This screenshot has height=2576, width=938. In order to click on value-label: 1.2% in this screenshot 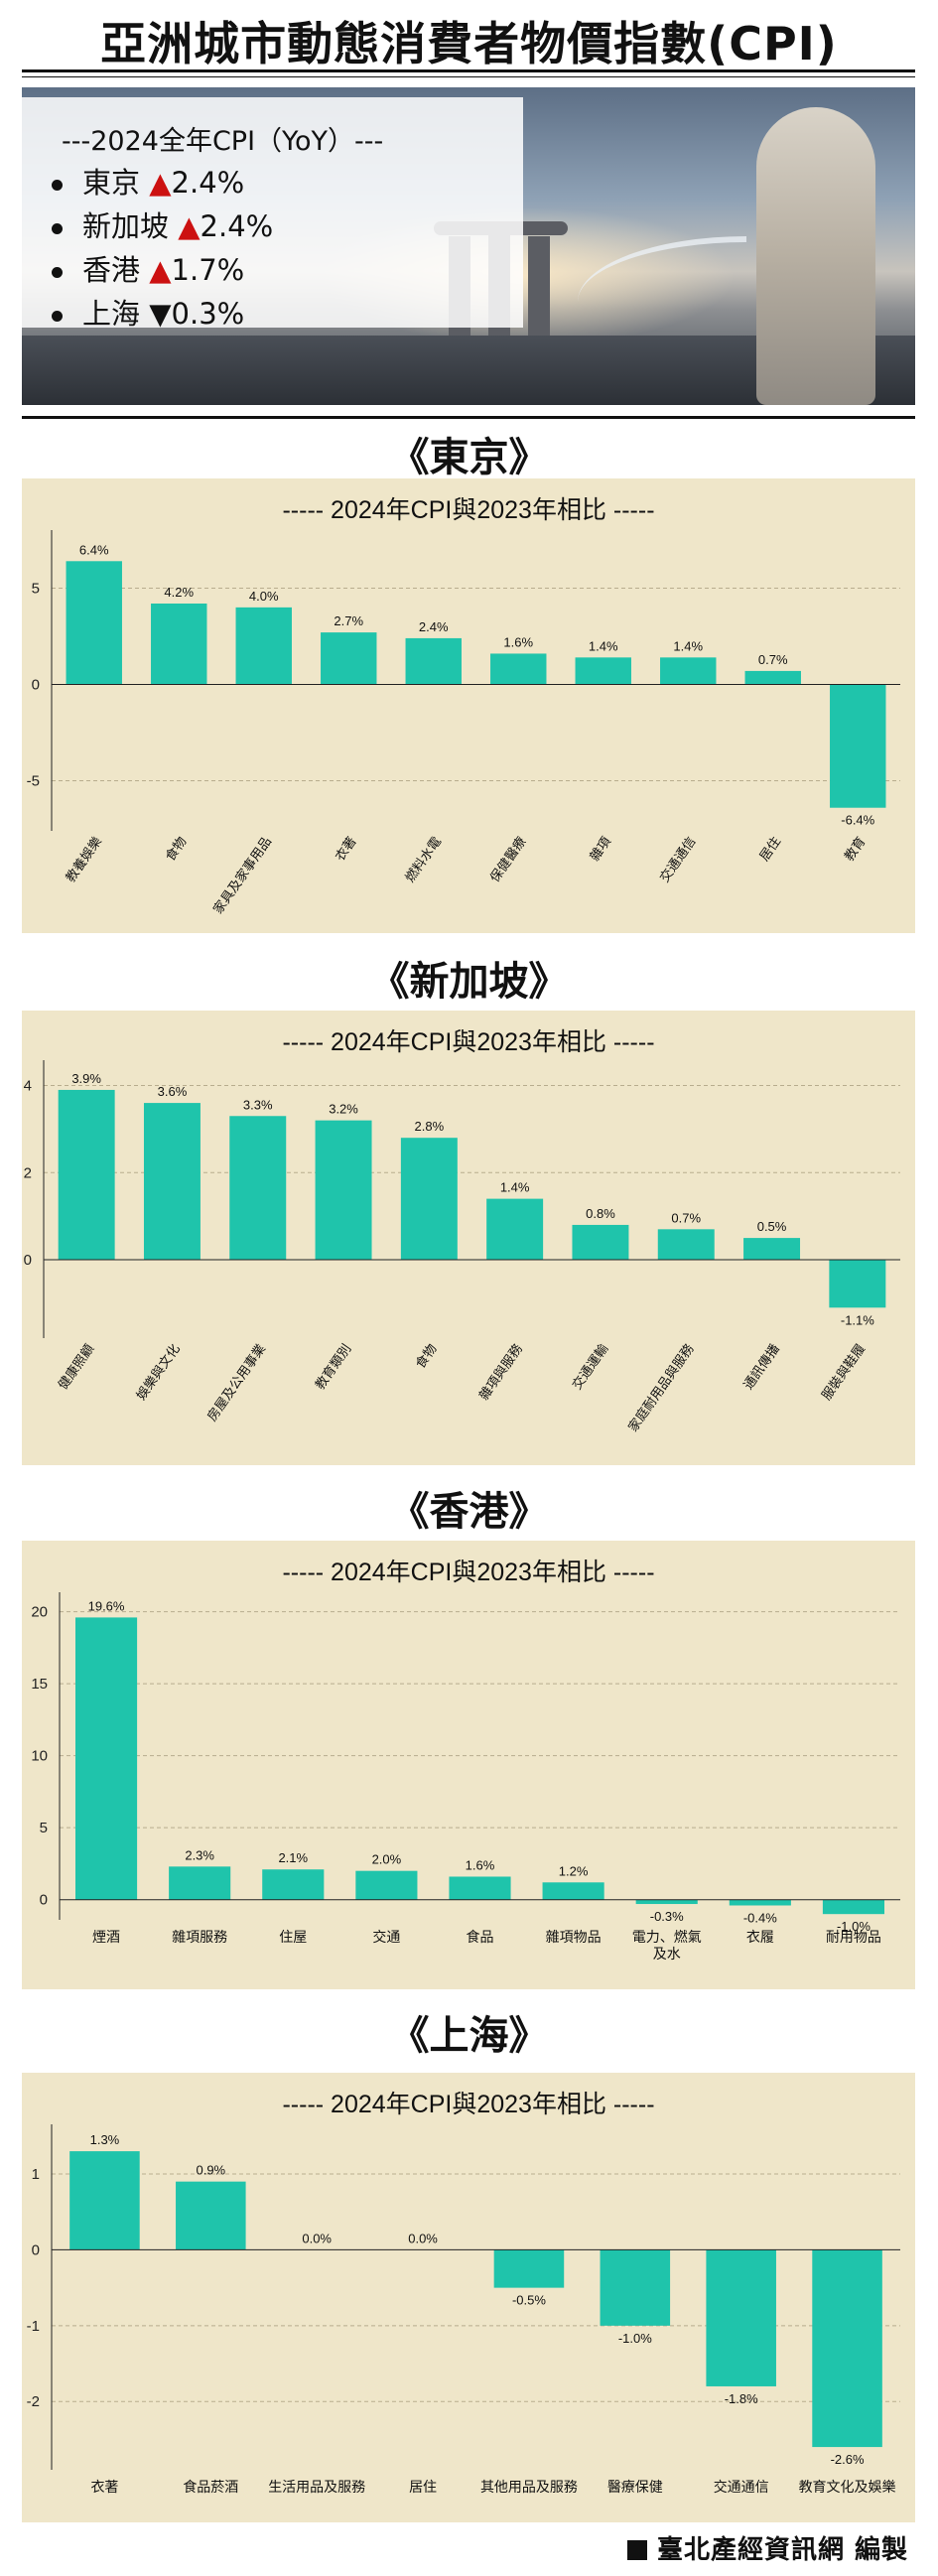, I will do `click(574, 1870)`.